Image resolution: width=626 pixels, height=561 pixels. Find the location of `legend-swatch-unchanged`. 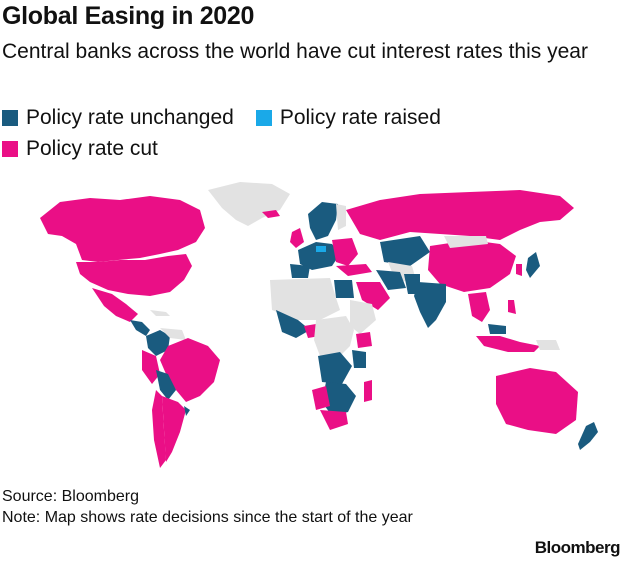

legend-swatch-unchanged is located at coordinates (10, 118).